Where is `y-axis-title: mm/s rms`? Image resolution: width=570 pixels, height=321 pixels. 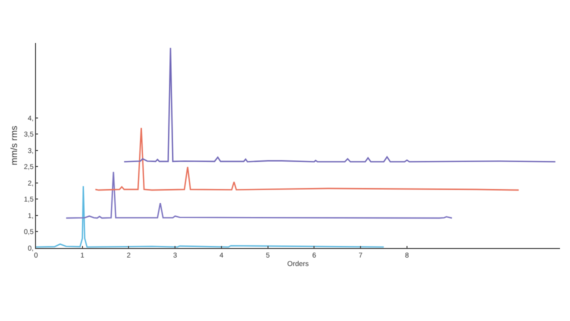
y-axis-title: mm/s rms is located at coordinates (14, 145).